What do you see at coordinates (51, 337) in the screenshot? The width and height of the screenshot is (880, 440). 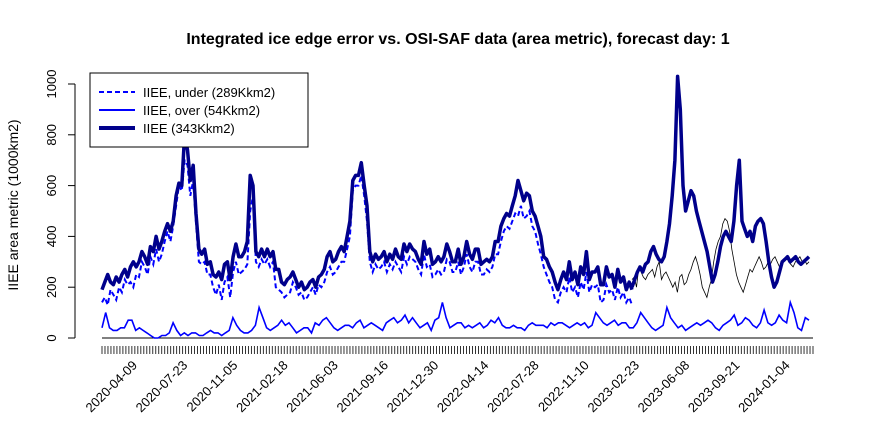 I see `y-tick-label: 0` at bounding box center [51, 337].